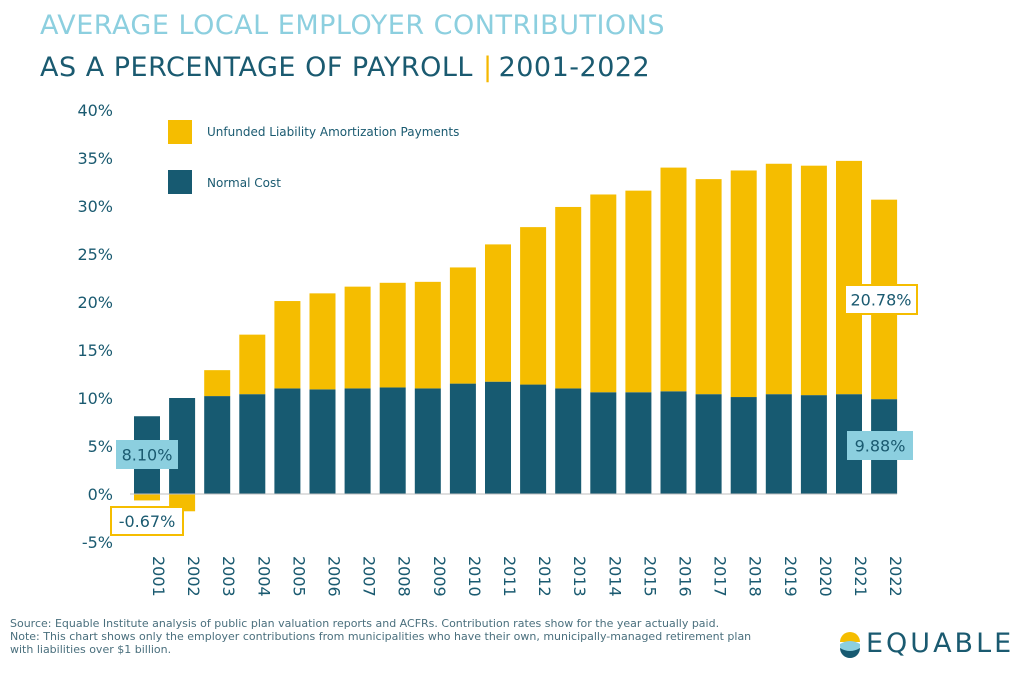  I want to click on x-tick-label: 2005, so click(298, 576).